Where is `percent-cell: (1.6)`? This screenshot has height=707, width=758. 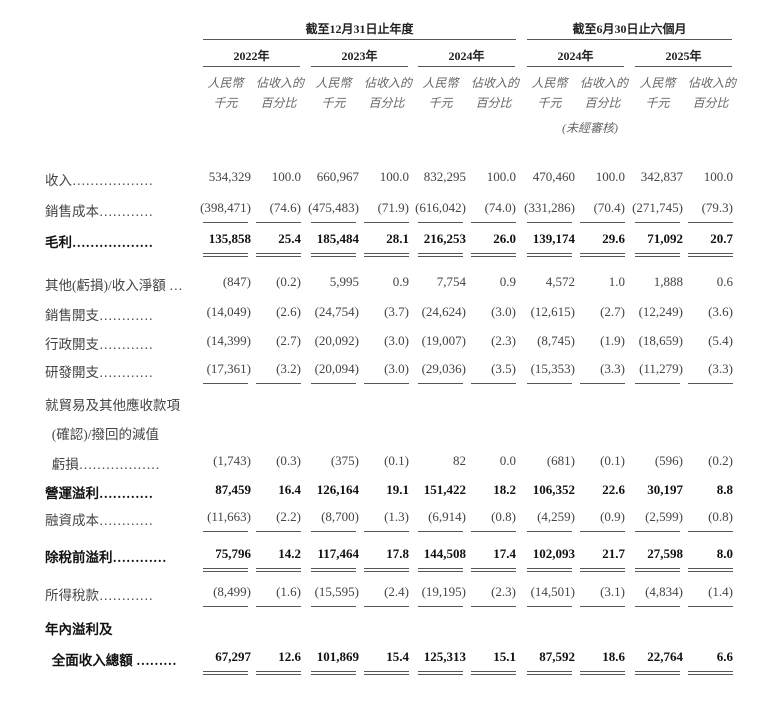
percent-cell: (1.6) is located at coordinates (288, 591).